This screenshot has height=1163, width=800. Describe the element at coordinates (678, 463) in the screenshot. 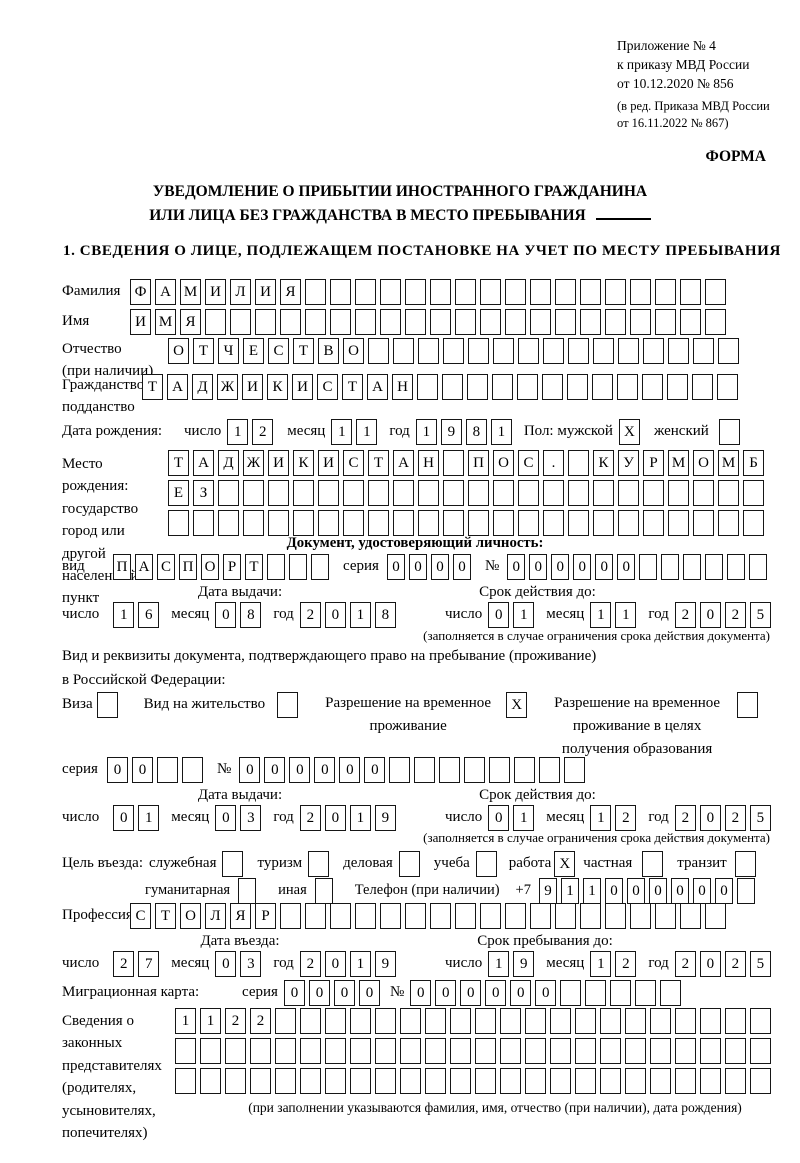

I see `form-cell: М` at that location.